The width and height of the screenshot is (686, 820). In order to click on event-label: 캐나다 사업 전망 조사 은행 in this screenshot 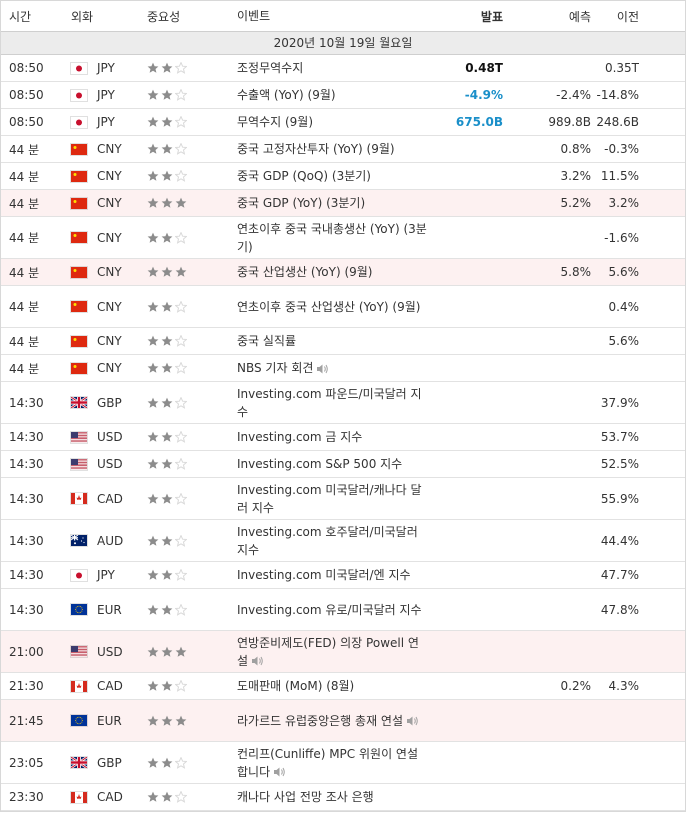, I will do `click(305, 797)`.